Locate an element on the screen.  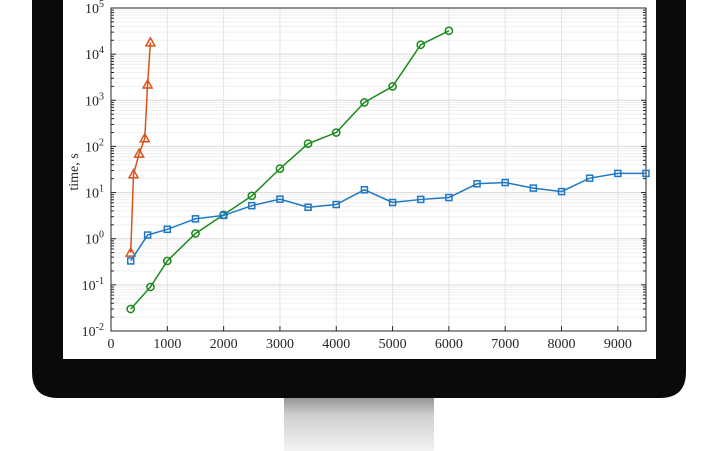
x-tick-label: 3000 is located at coordinates (280, 344).